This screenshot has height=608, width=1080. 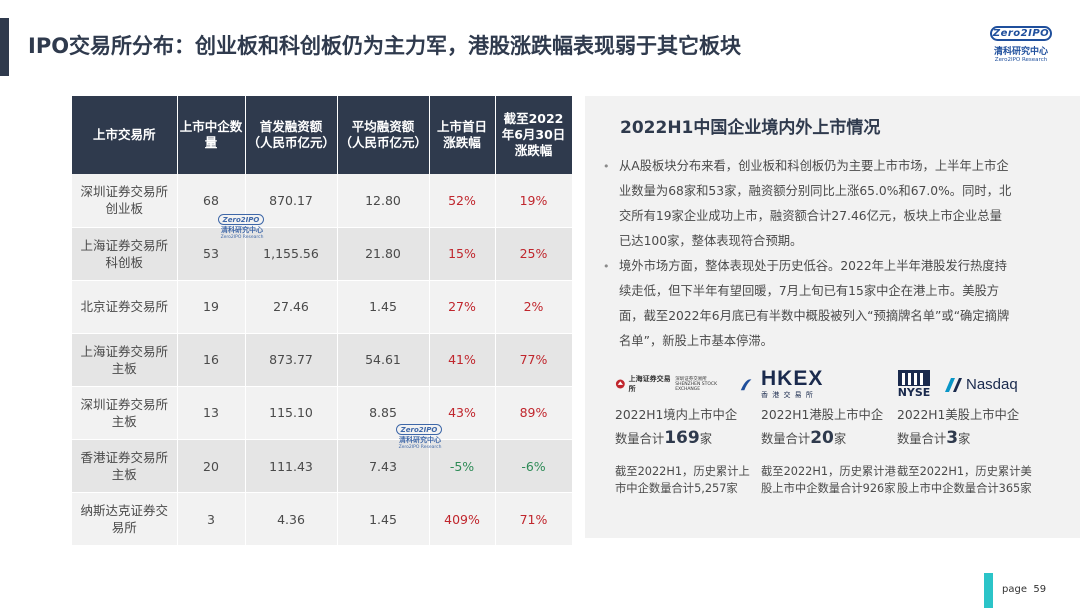 What do you see at coordinates (964, 480) in the screenshot?
I see `us-note: 截至2022H1，历史累计美股上市中企数量合计365家` at bounding box center [964, 480].